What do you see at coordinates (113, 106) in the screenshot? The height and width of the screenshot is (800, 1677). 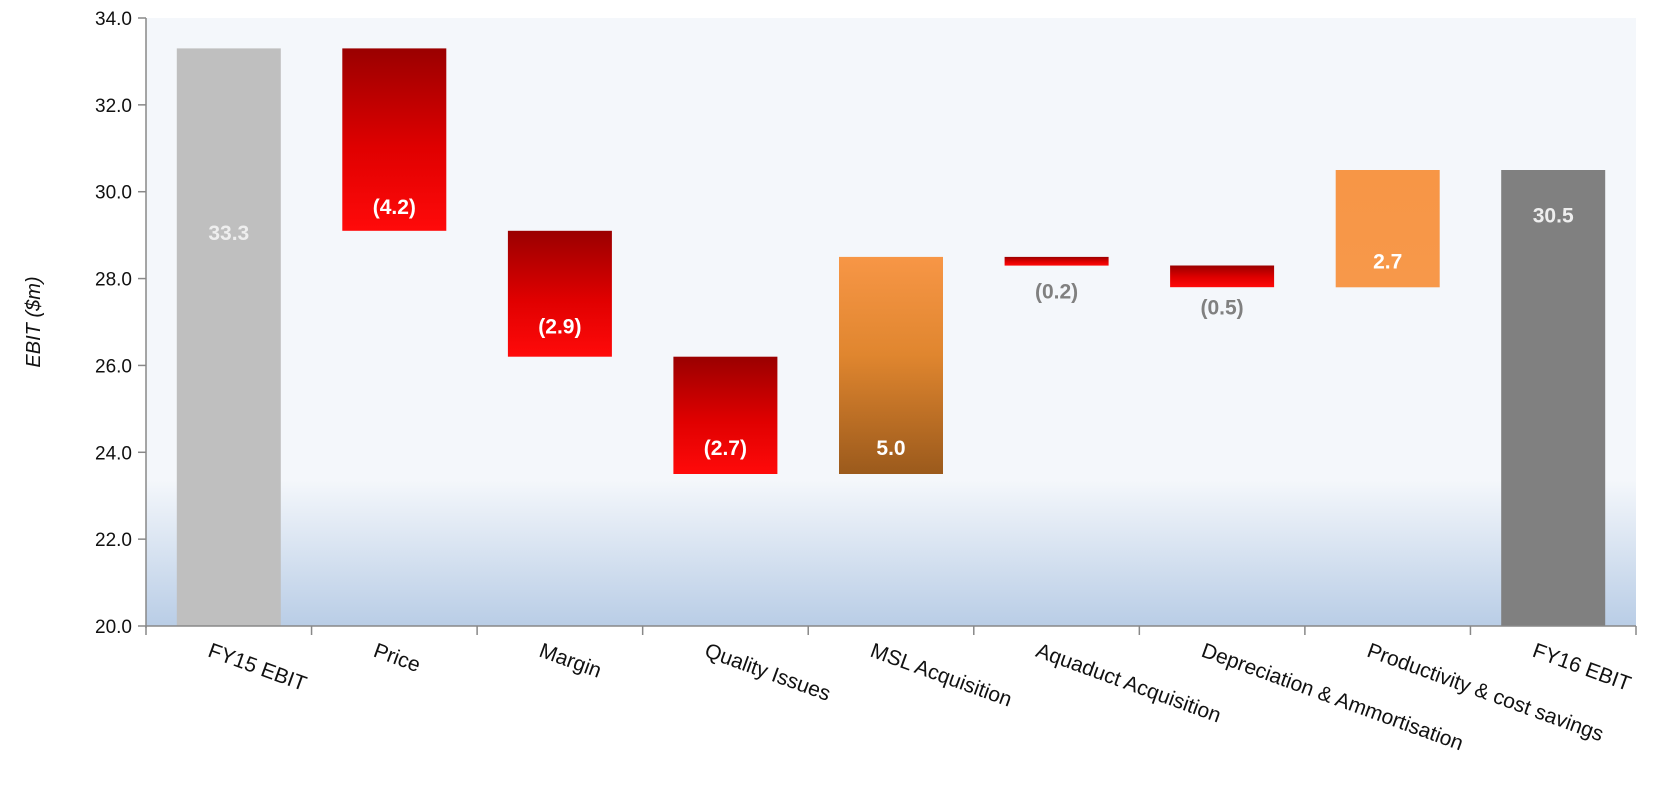 I see `y-tick-label-6: 32.0` at bounding box center [113, 106].